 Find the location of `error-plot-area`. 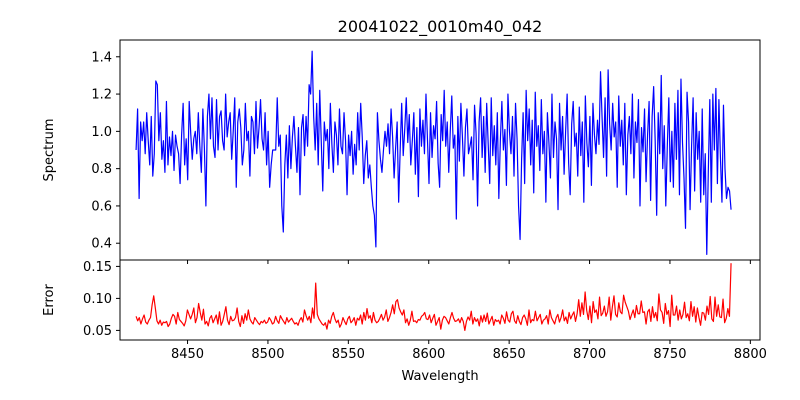

error-plot-area is located at coordinates (433, 297).